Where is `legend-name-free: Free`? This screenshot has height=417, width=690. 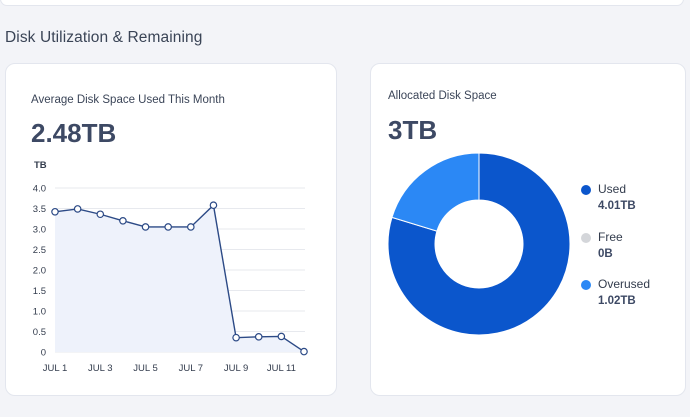
legend-name-free: Free is located at coordinates (610, 237).